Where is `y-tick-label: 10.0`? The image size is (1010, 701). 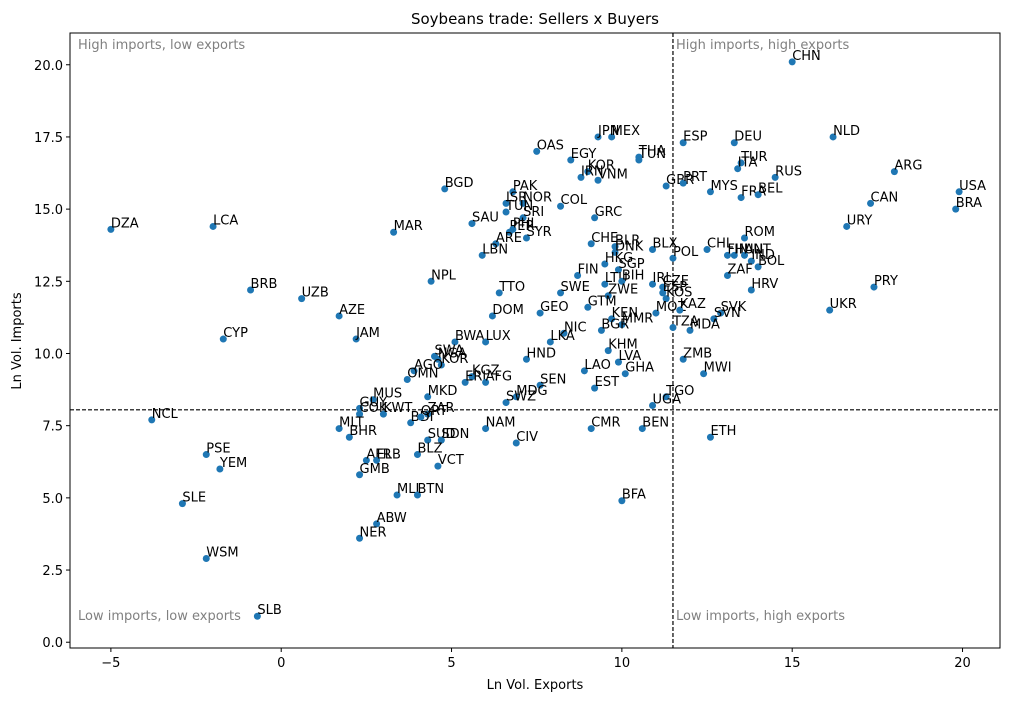 y-tick-label: 10.0 is located at coordinates (48, 354).